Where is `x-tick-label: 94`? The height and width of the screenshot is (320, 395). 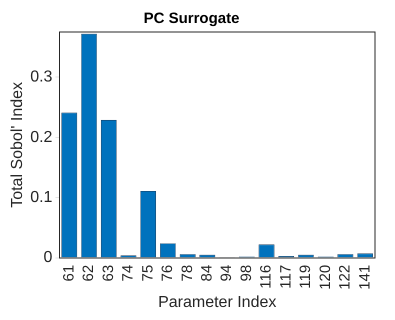 x-tick-label: 94 is located at coordinates (227, 273).